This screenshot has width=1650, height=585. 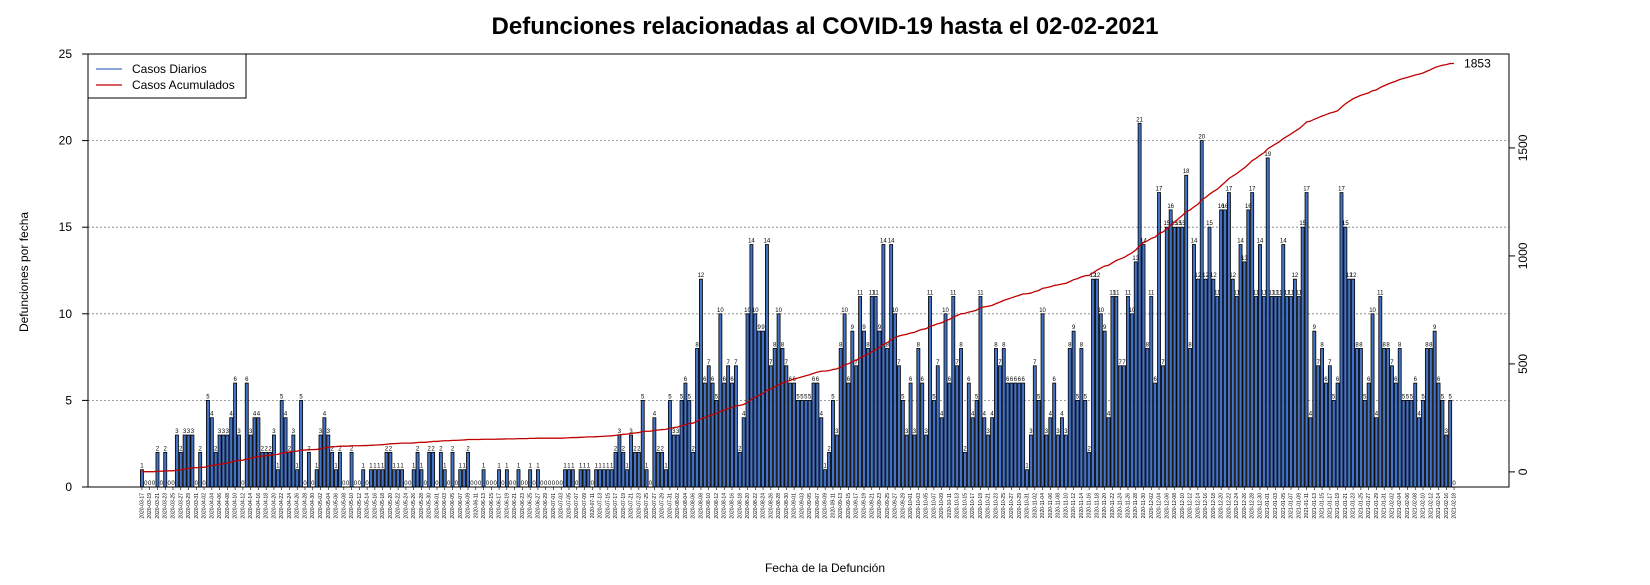 I want to click on x-tick-label: 2020-04-22, so click(x=282, y=506).